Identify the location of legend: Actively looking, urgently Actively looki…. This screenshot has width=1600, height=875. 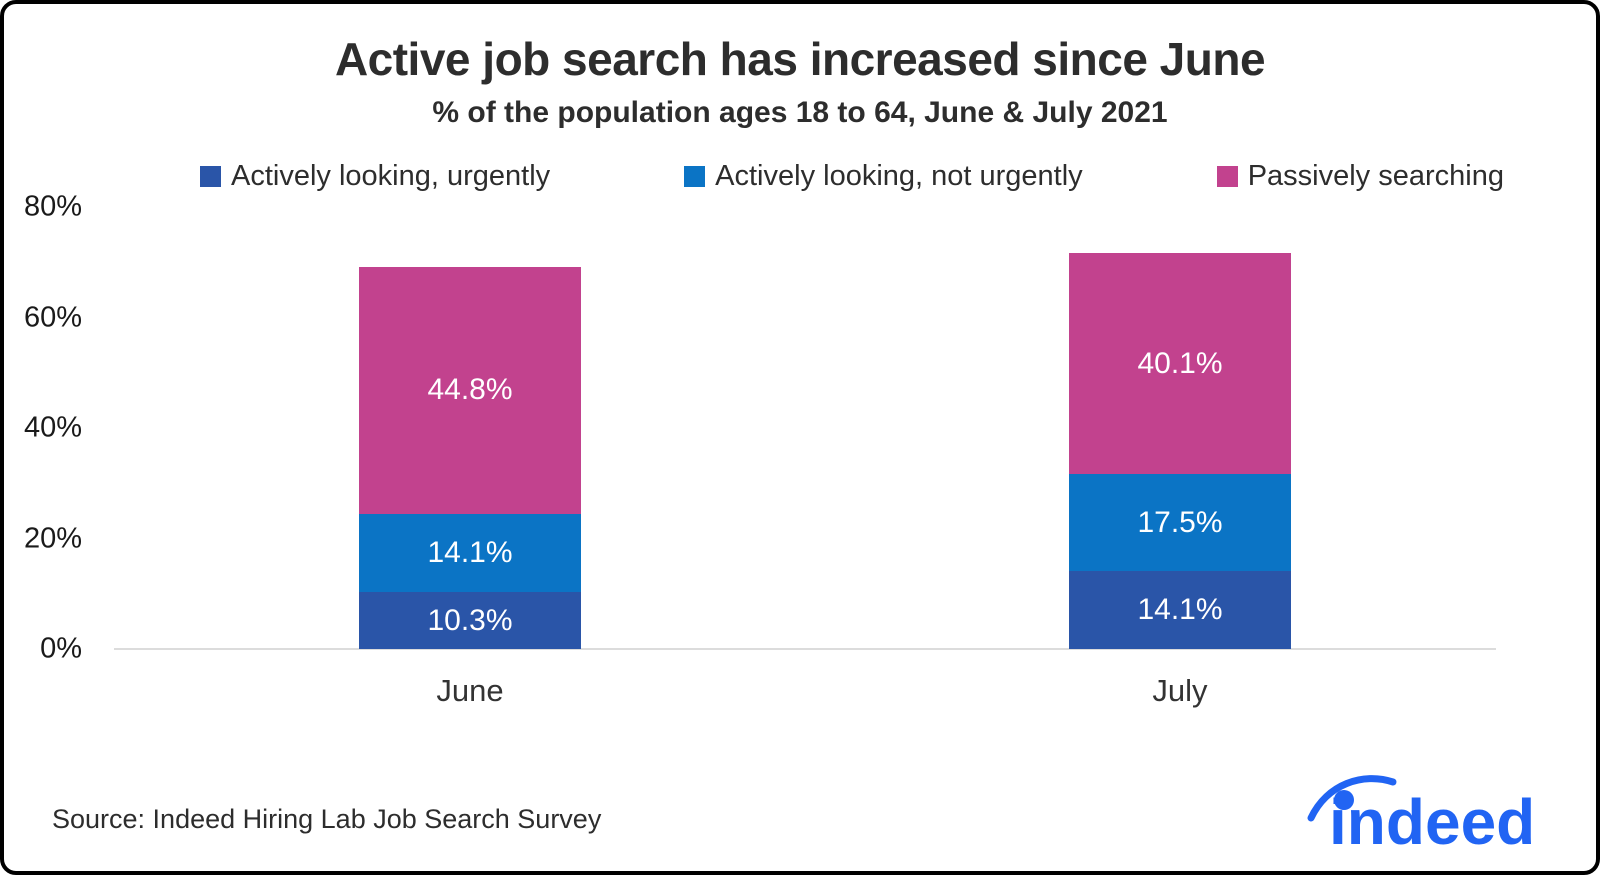
(852, 176).